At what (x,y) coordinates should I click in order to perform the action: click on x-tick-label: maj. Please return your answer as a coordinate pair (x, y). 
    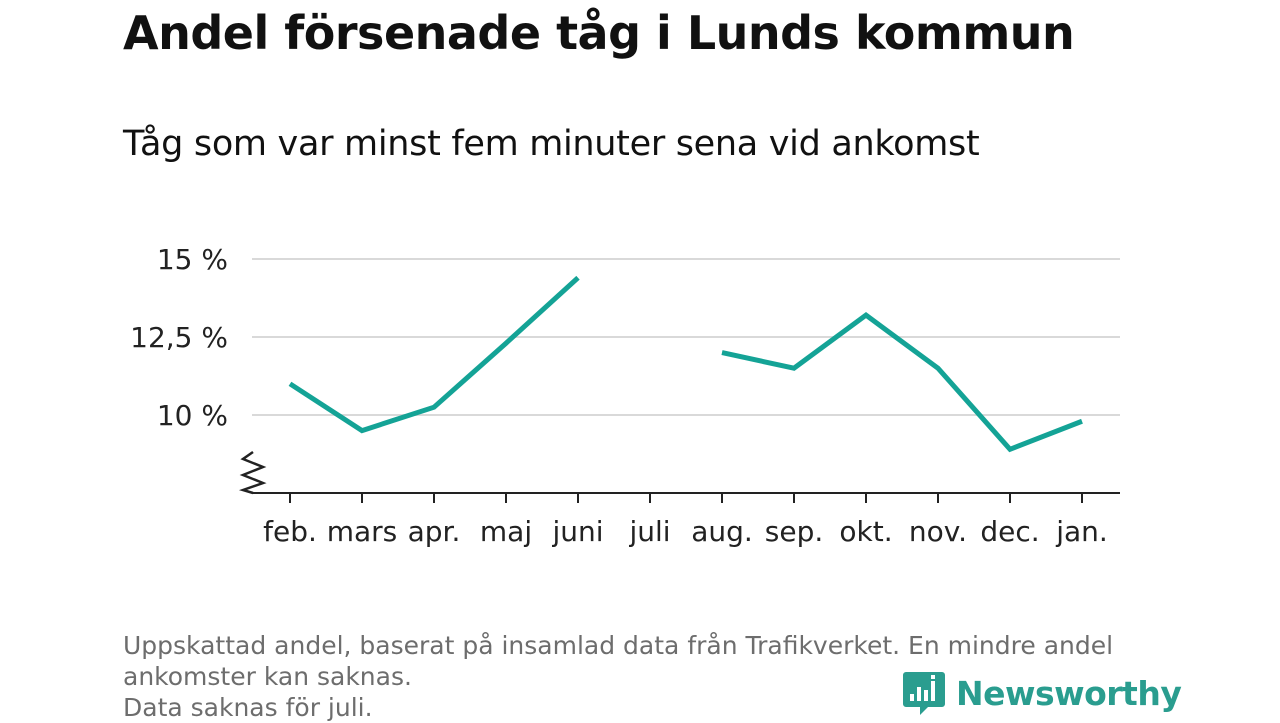
    Looking at the image, I should click on (506, 531).